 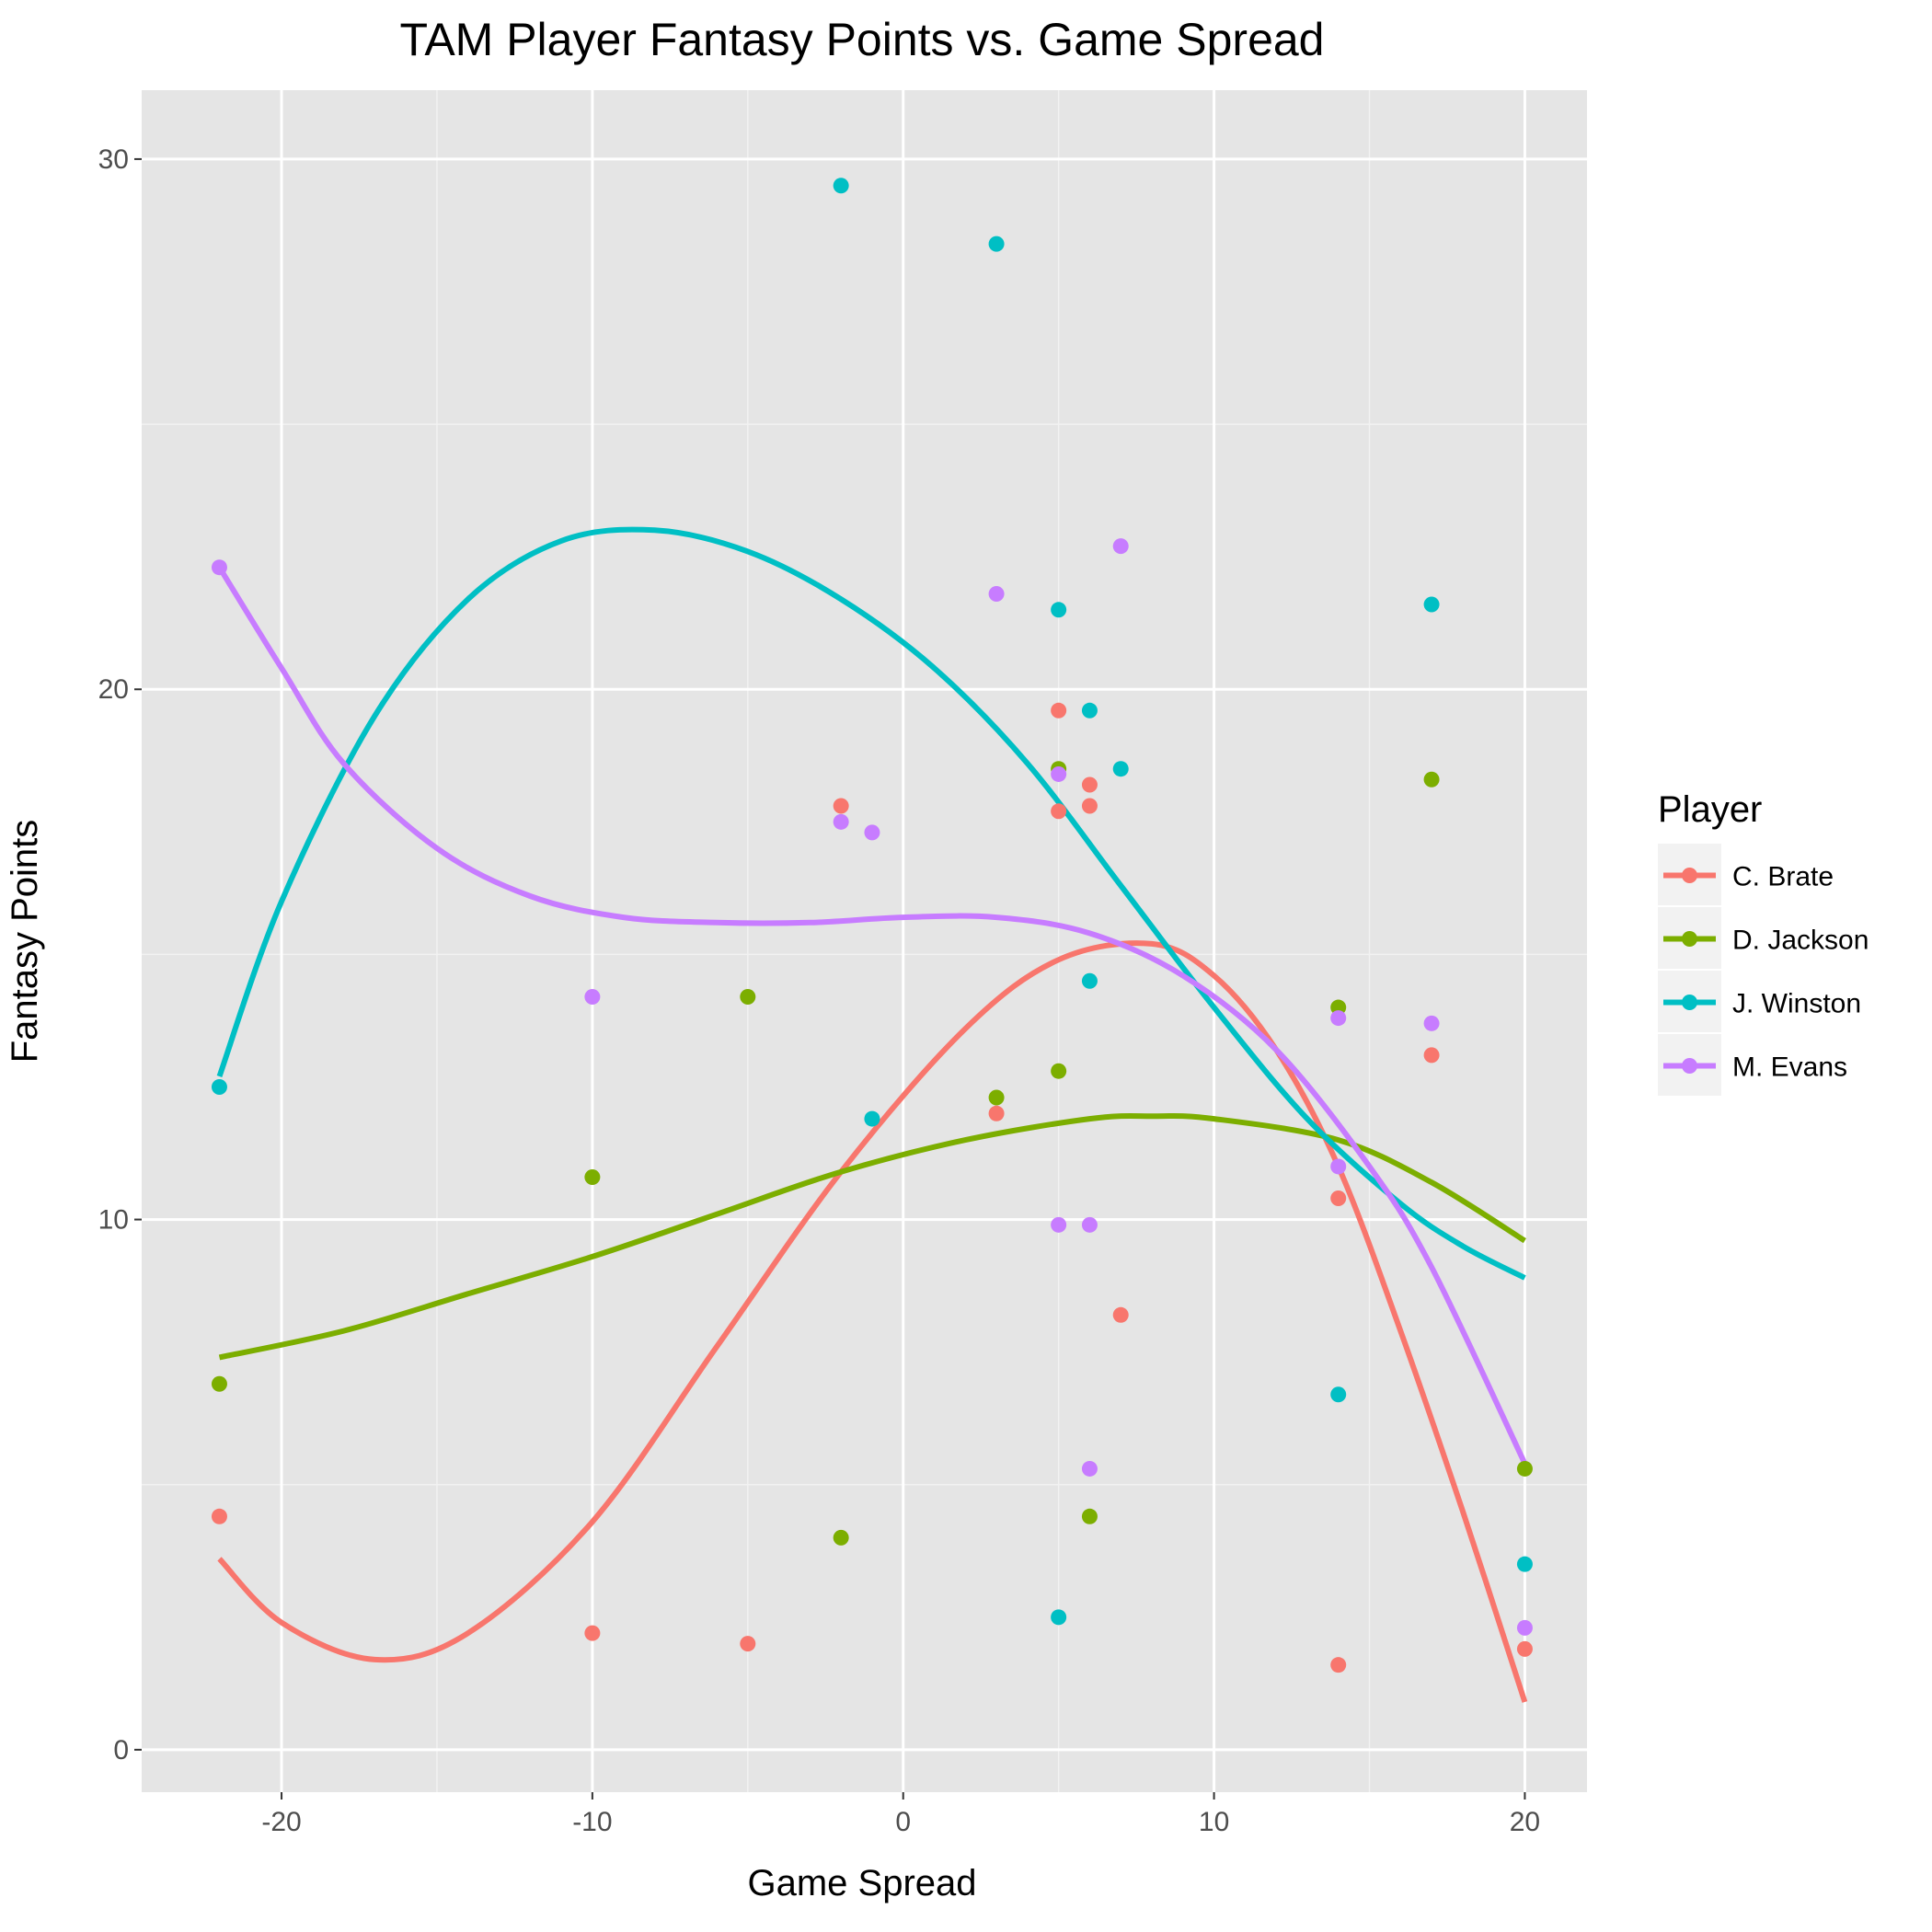 I want to click on legend-label-j-winston: J. Winston, so click(x=1796, y=1004).